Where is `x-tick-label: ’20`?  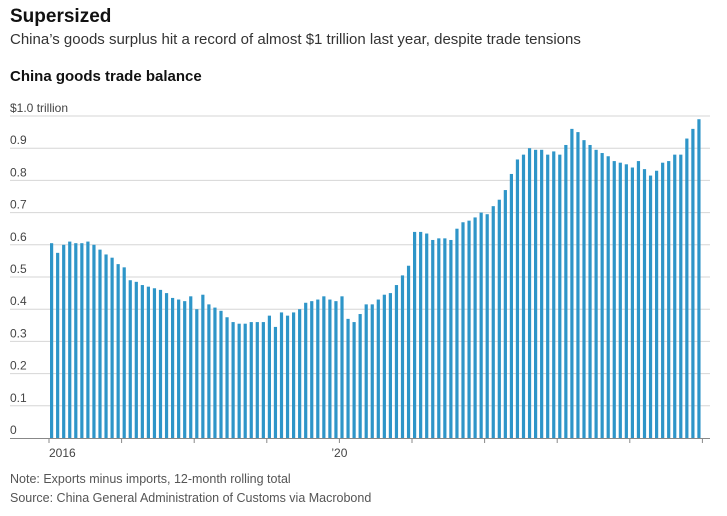 x-tick-label: ’20 is located at coordinates (339, 453).